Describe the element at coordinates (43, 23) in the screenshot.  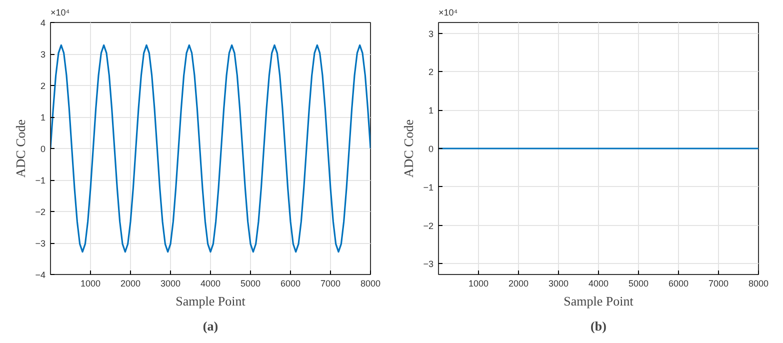
I see `y-tick-label: 4` at that location.